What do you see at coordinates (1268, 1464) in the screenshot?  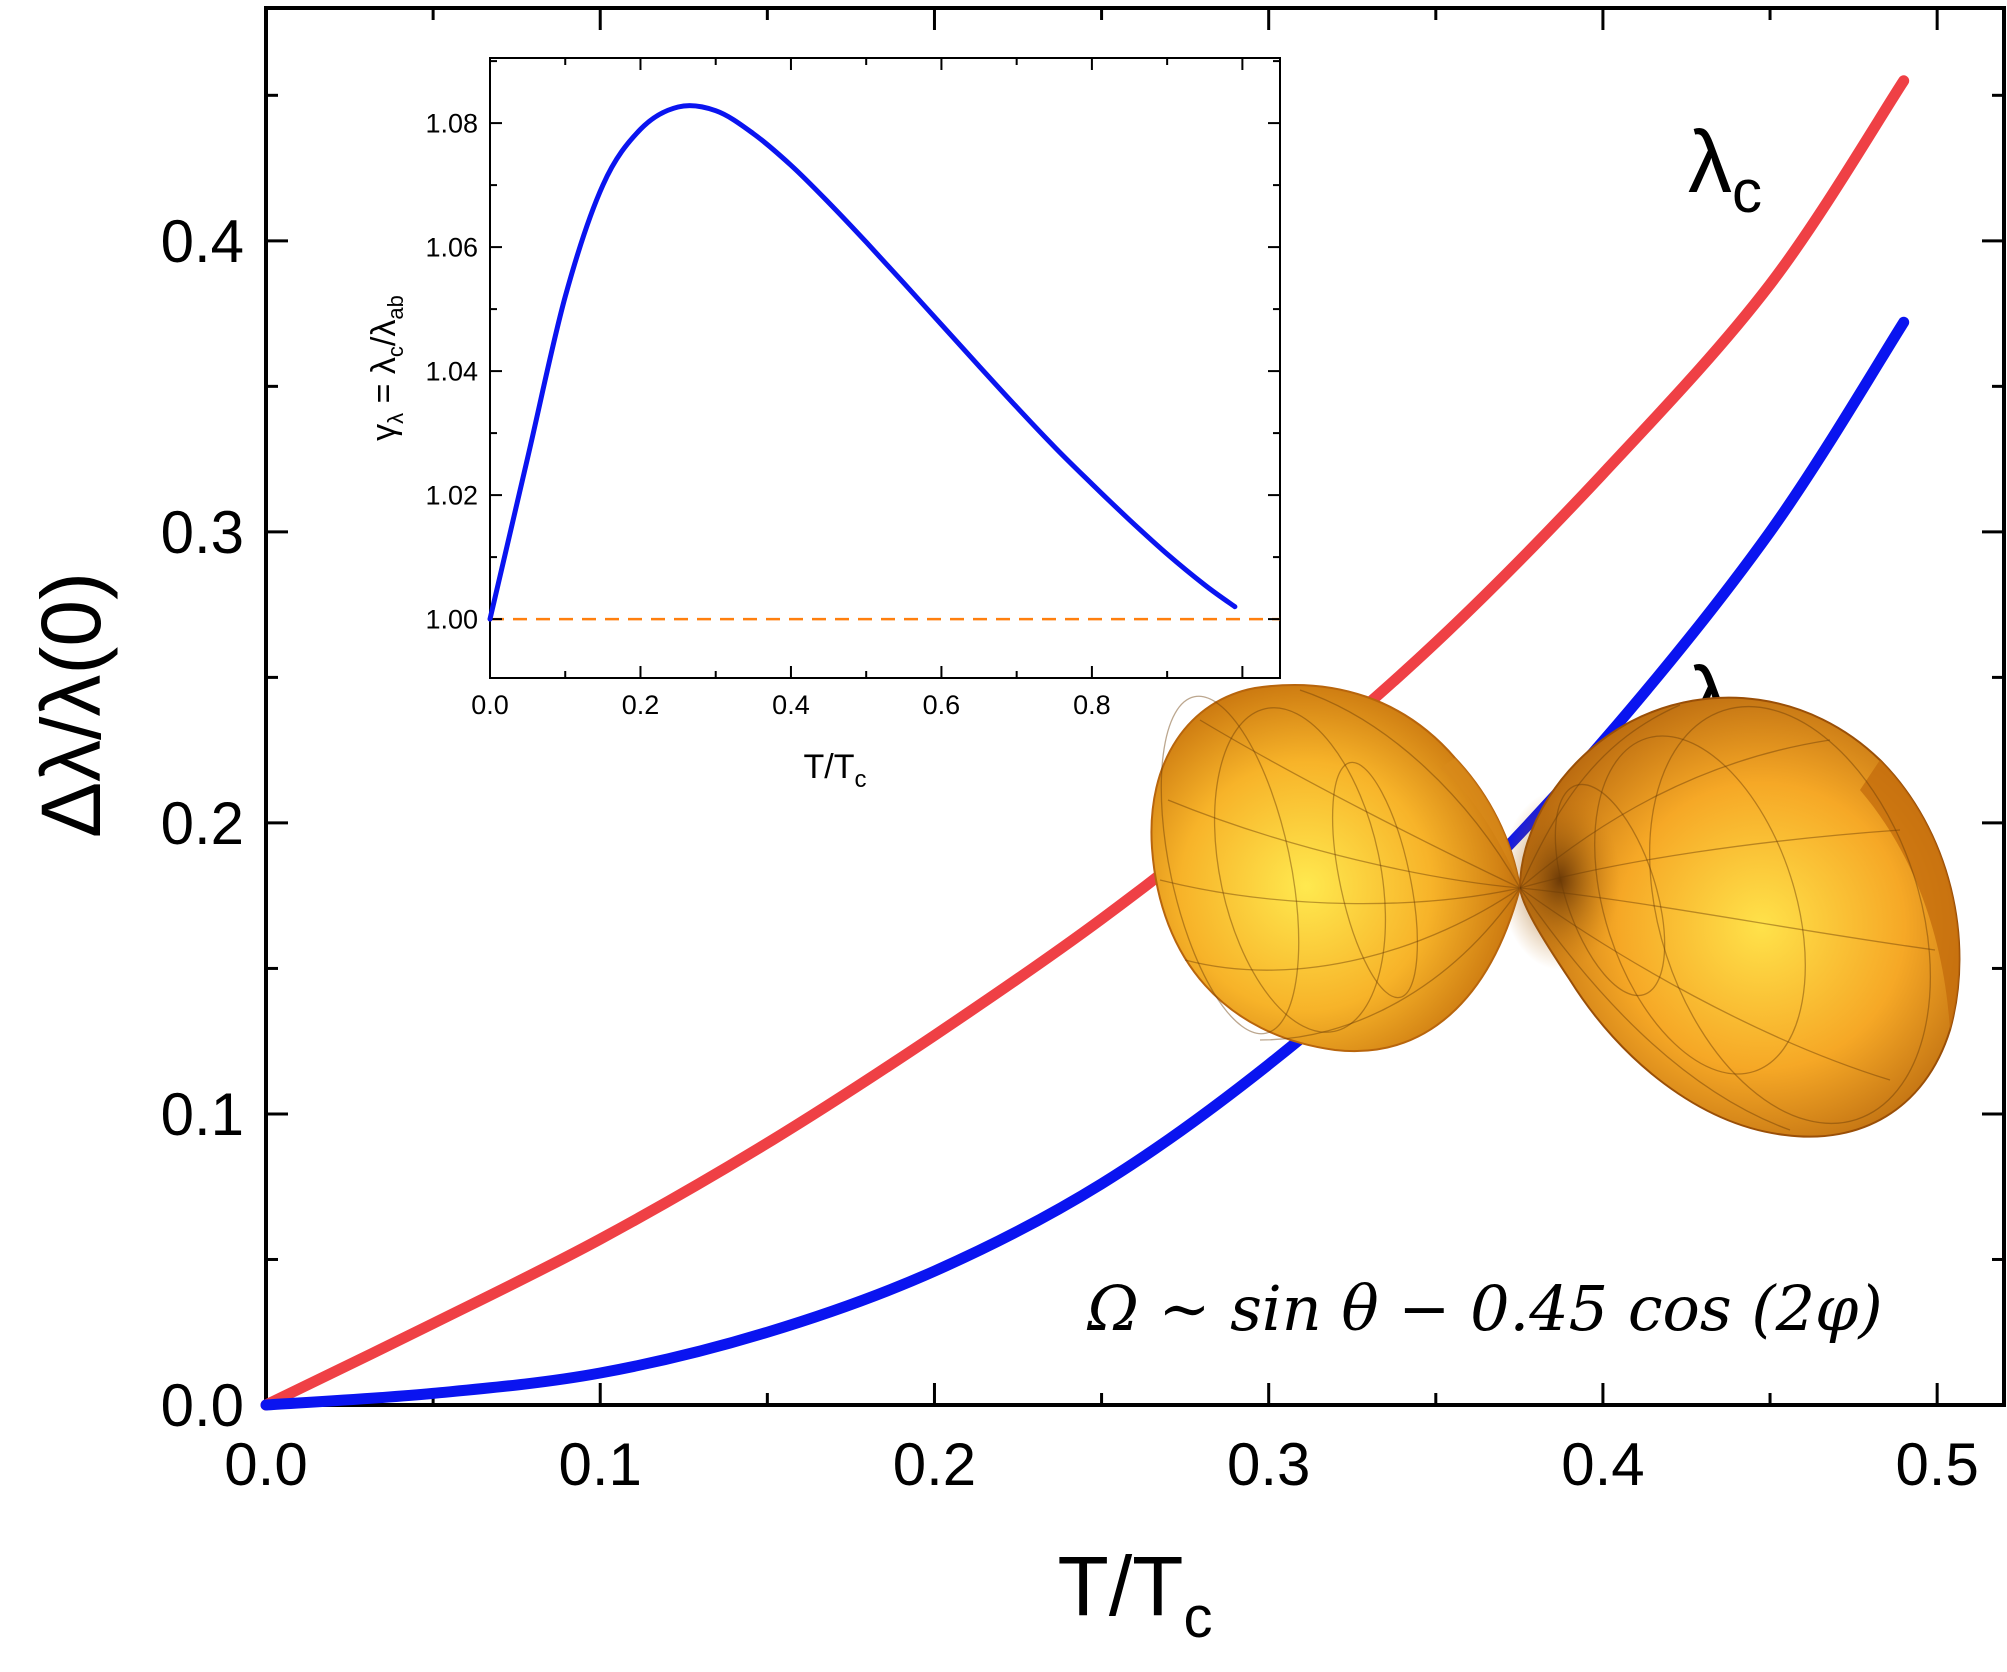 I see `x-tick-label: 0.3` at bounding box center [1268, 1464].